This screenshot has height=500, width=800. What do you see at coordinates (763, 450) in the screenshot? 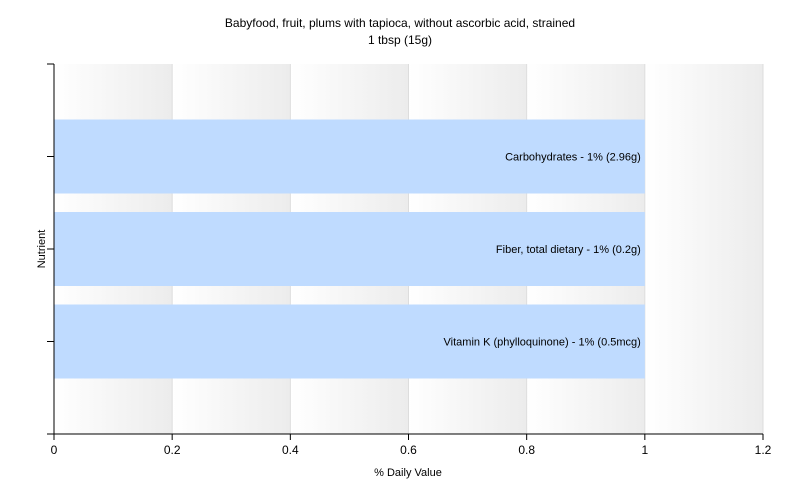
I see `x-tick-label: 1.2` at bounding box center [763, 450].